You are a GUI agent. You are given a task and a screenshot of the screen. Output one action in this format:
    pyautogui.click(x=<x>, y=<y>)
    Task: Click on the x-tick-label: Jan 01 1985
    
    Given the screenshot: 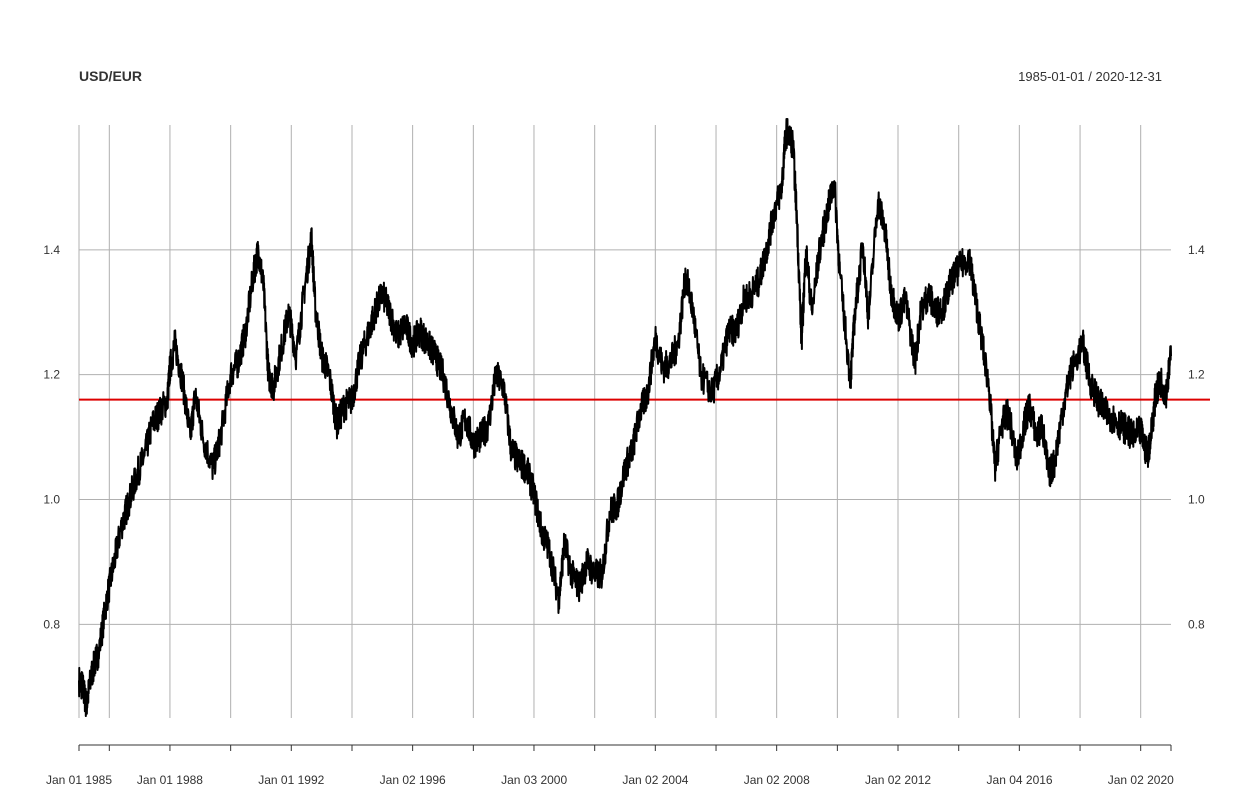 What is the action you would take?
    pyautogui.click(x=79, y=780)
    